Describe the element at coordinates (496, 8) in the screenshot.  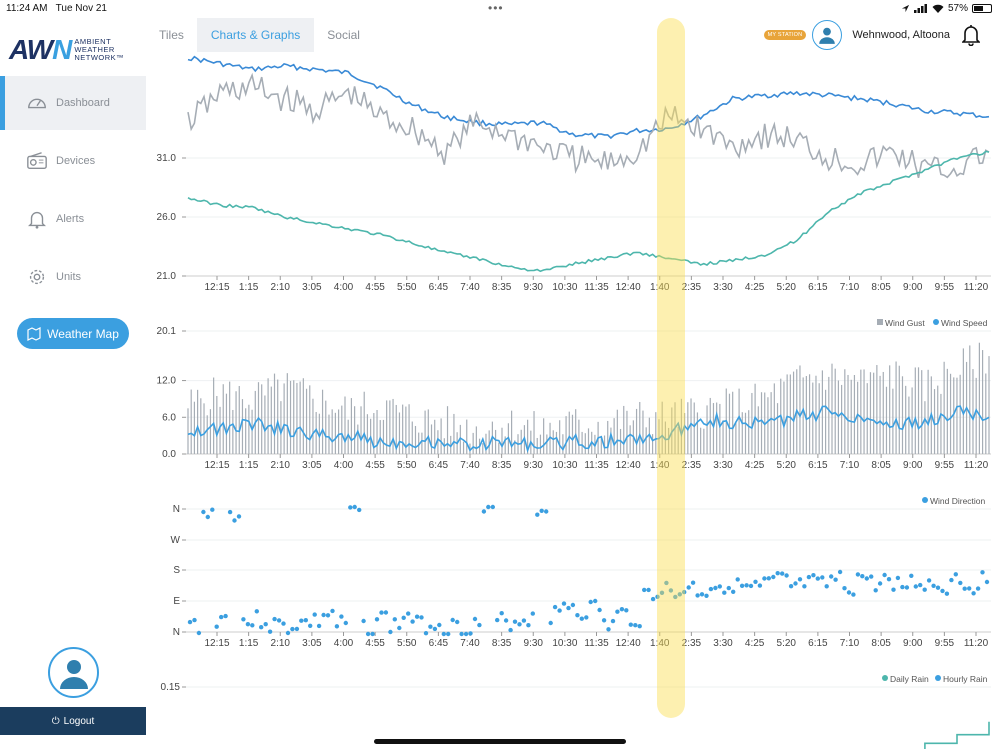
I see `multitask-dots: •••` at that location.